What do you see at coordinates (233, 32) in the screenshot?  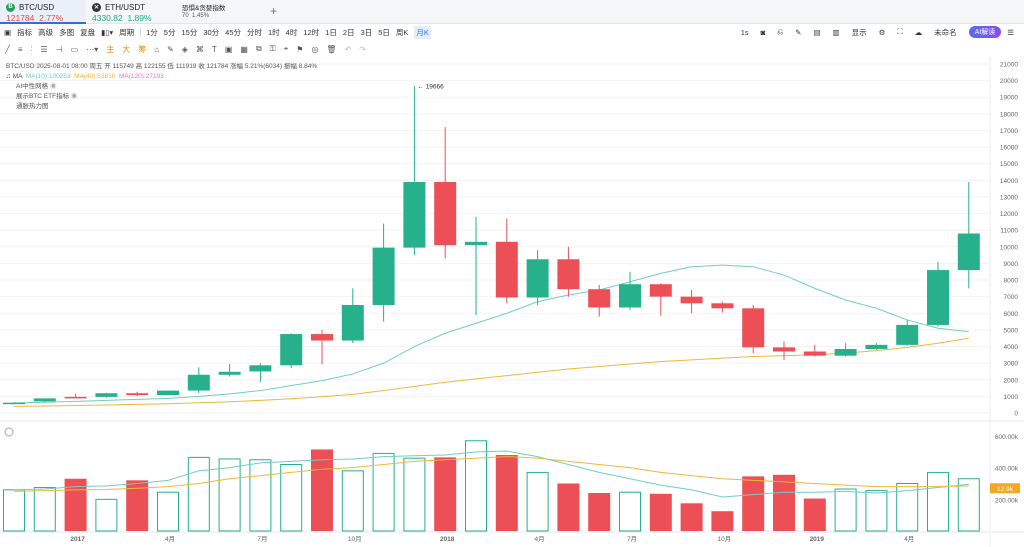 I see `period-45m: 45分` at bounding box center [233, 32].